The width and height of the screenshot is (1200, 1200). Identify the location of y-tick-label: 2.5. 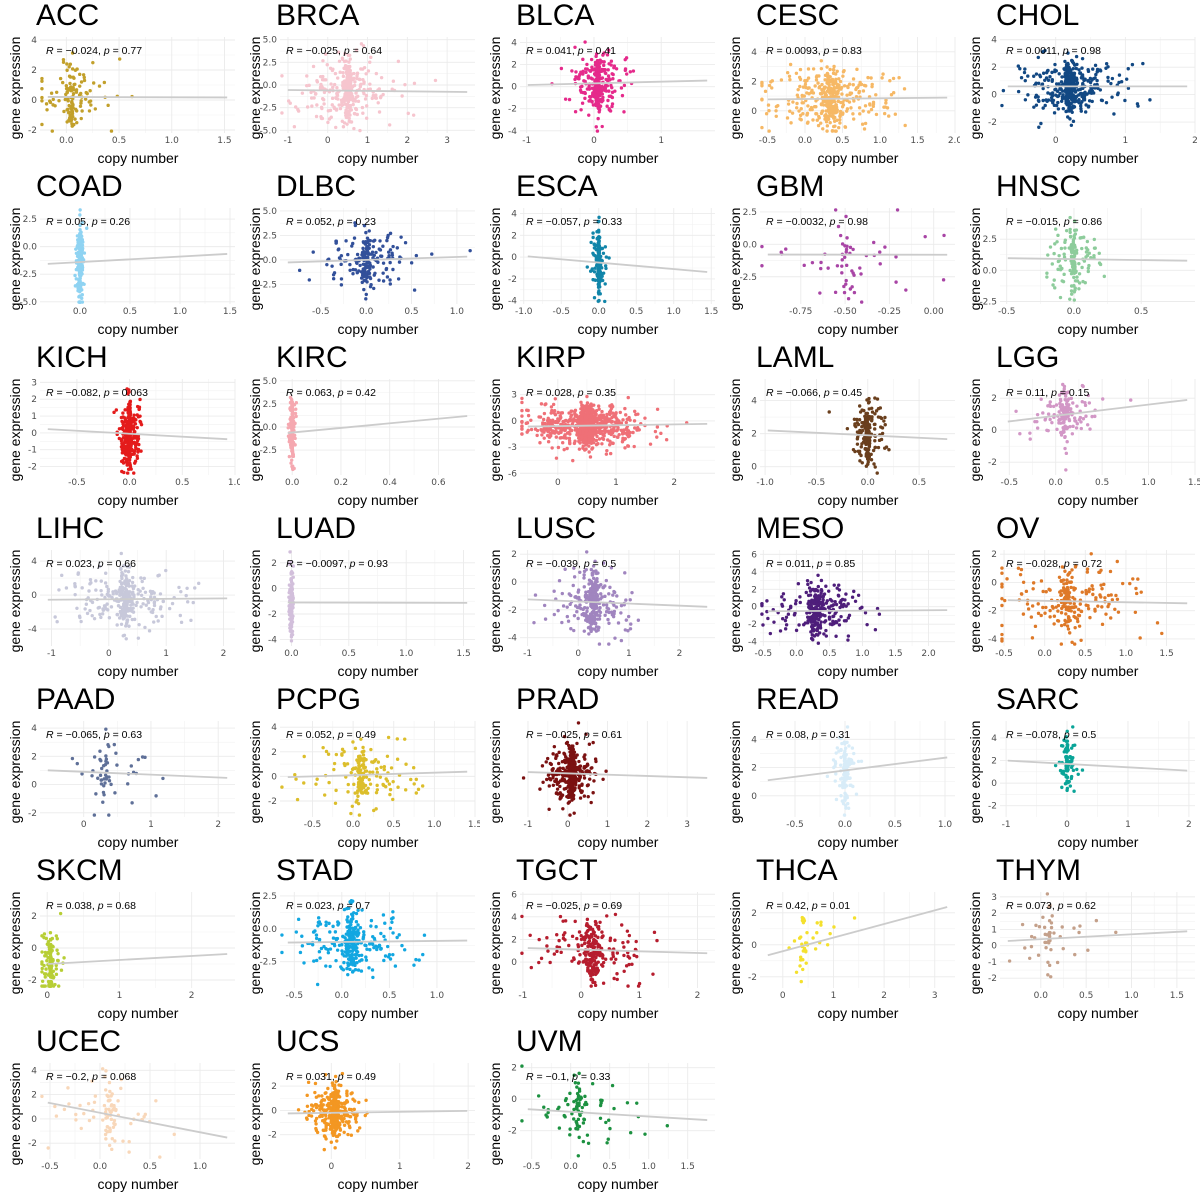
(30, 220).